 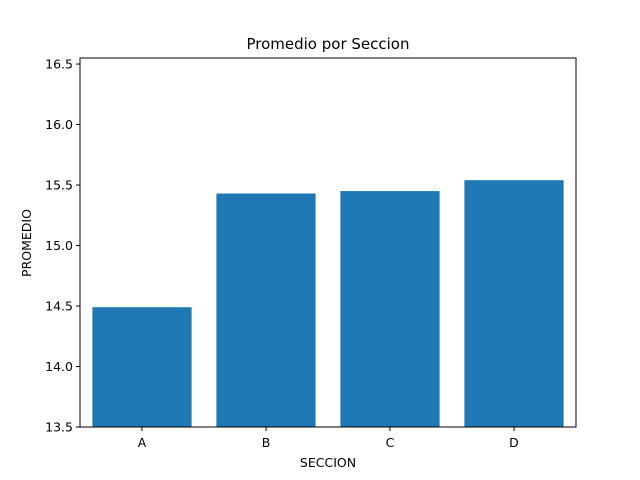 I want to click on chart-title: Promedio por Seccion, so click(x=327, y=44).